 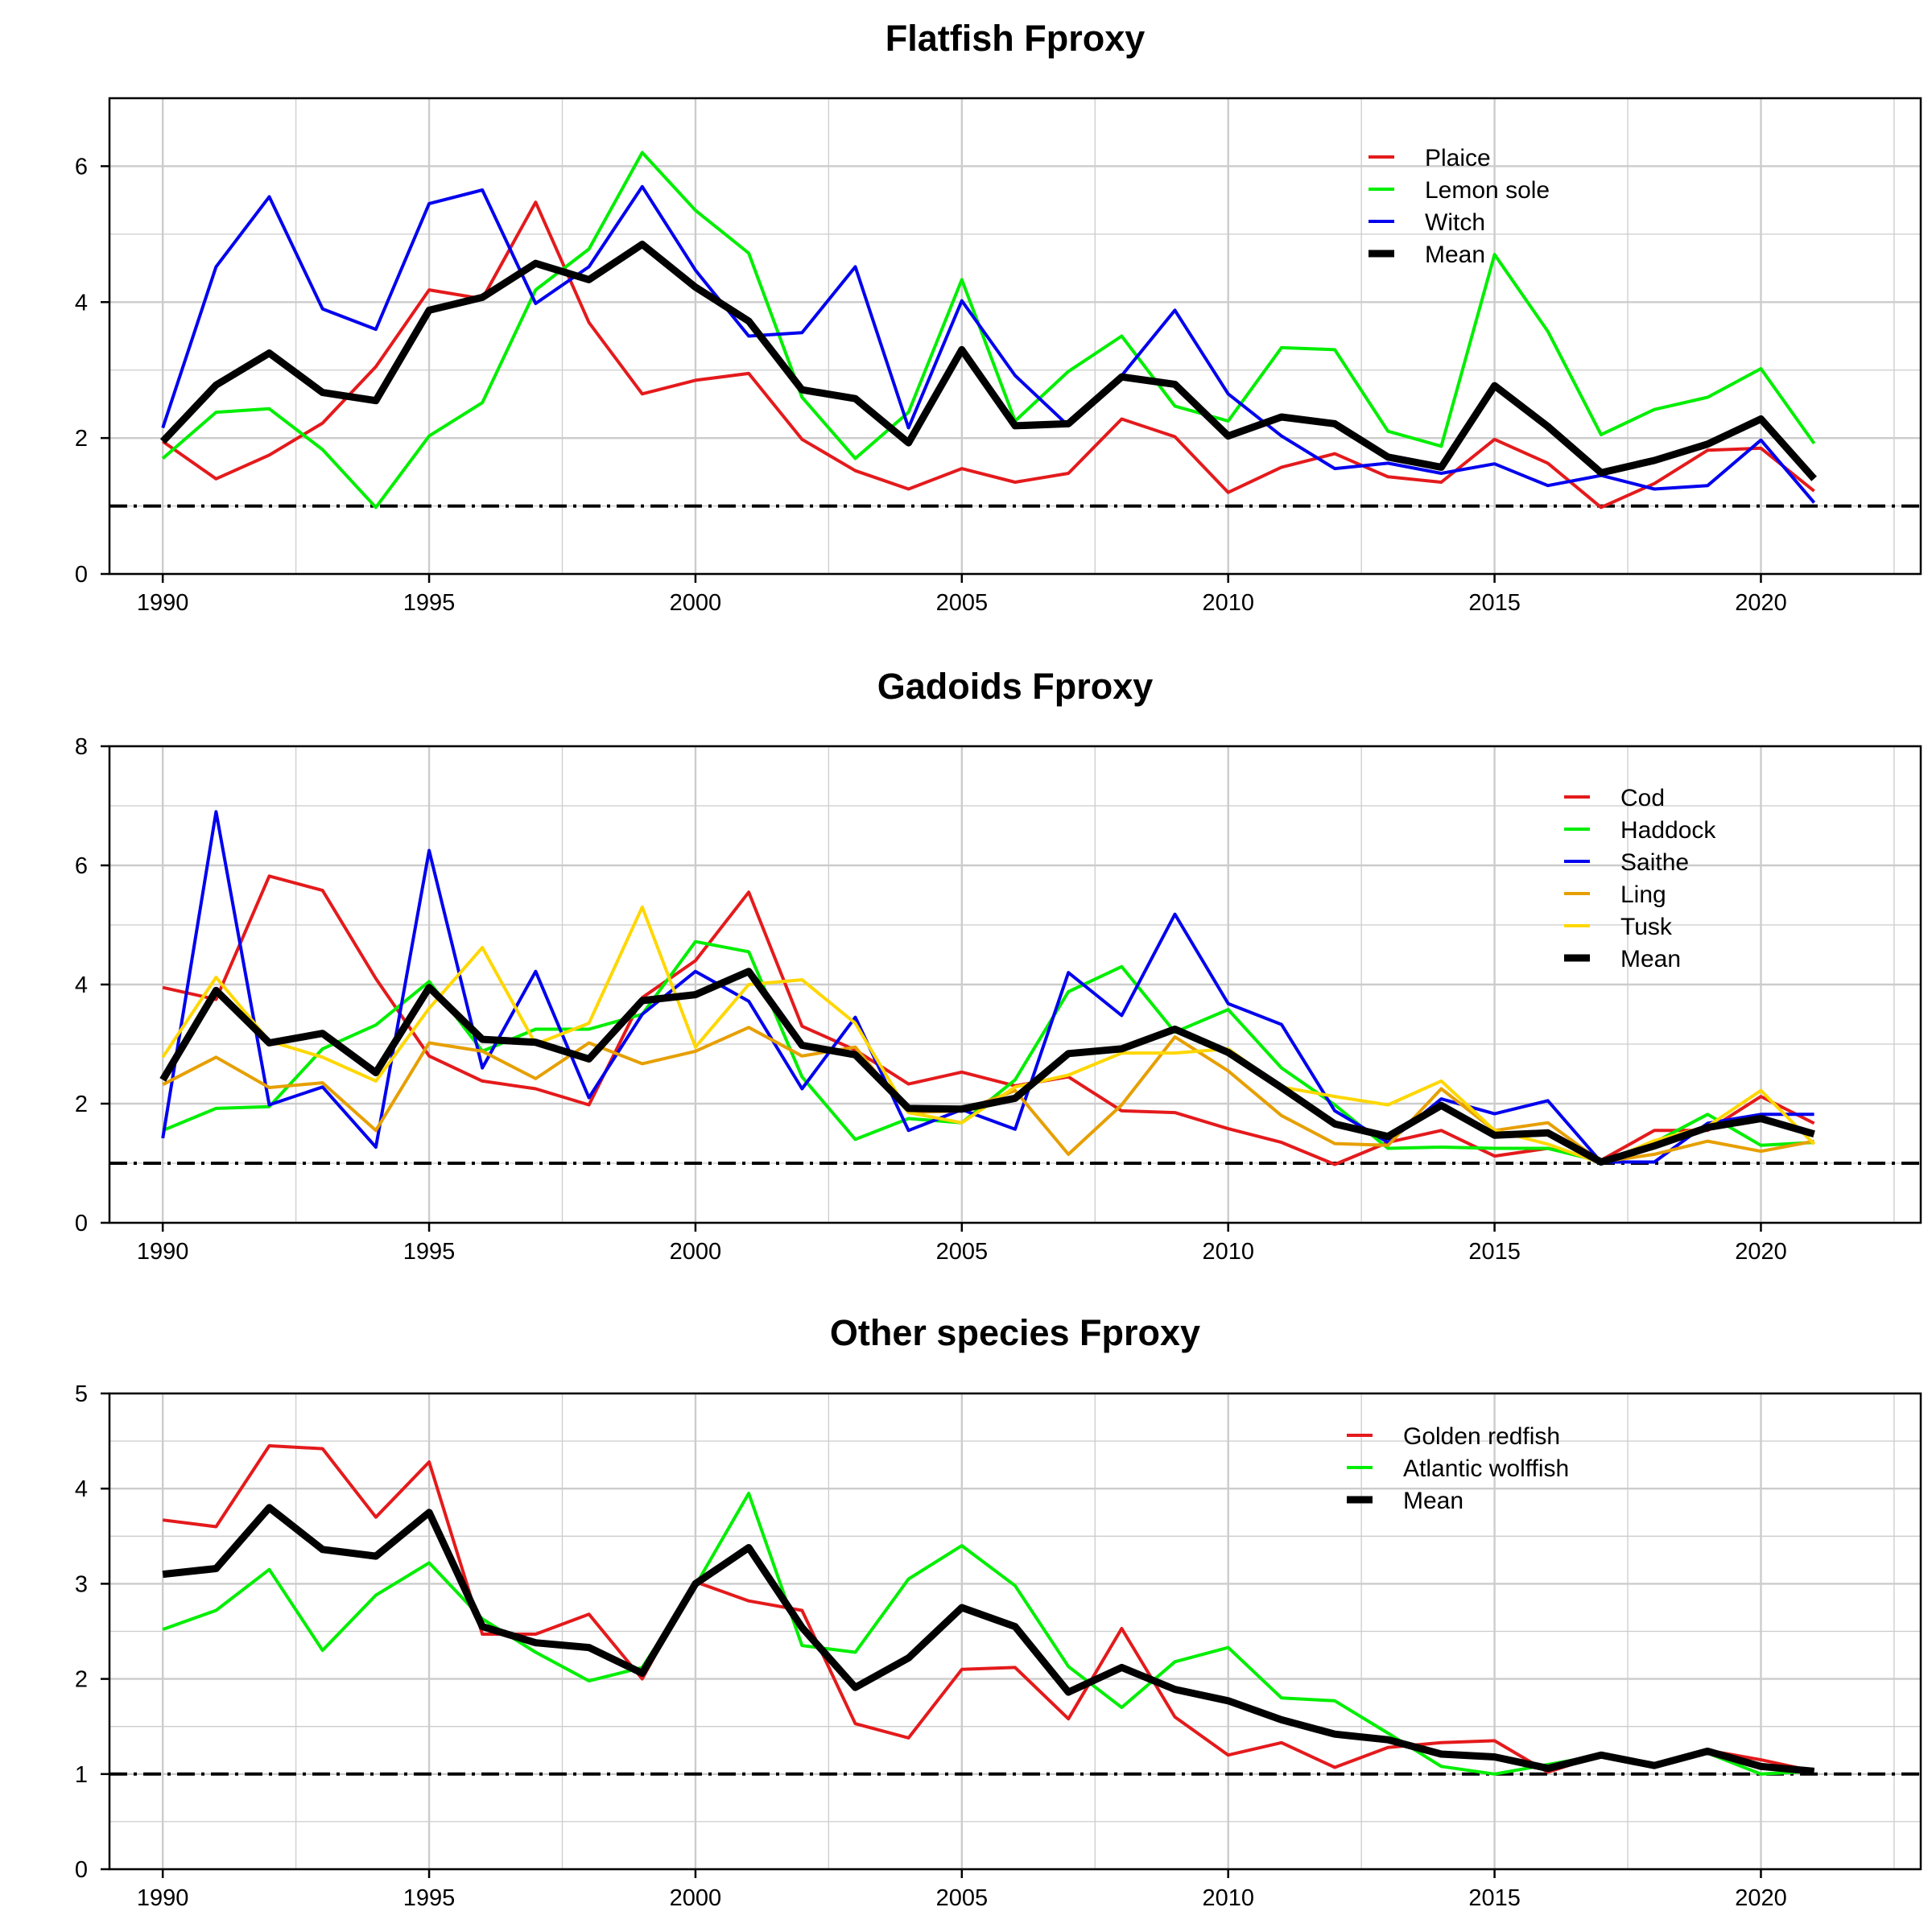 I want to click on y-tick-label: 8, so click(x=81, y=747).